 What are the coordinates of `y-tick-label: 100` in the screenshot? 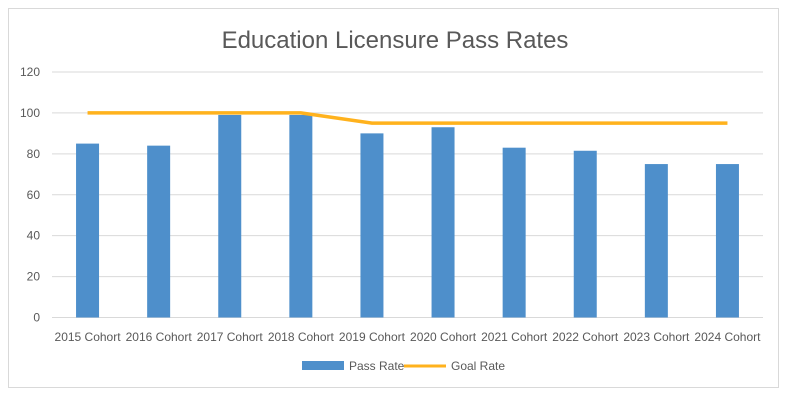 It's located at (30, 113).